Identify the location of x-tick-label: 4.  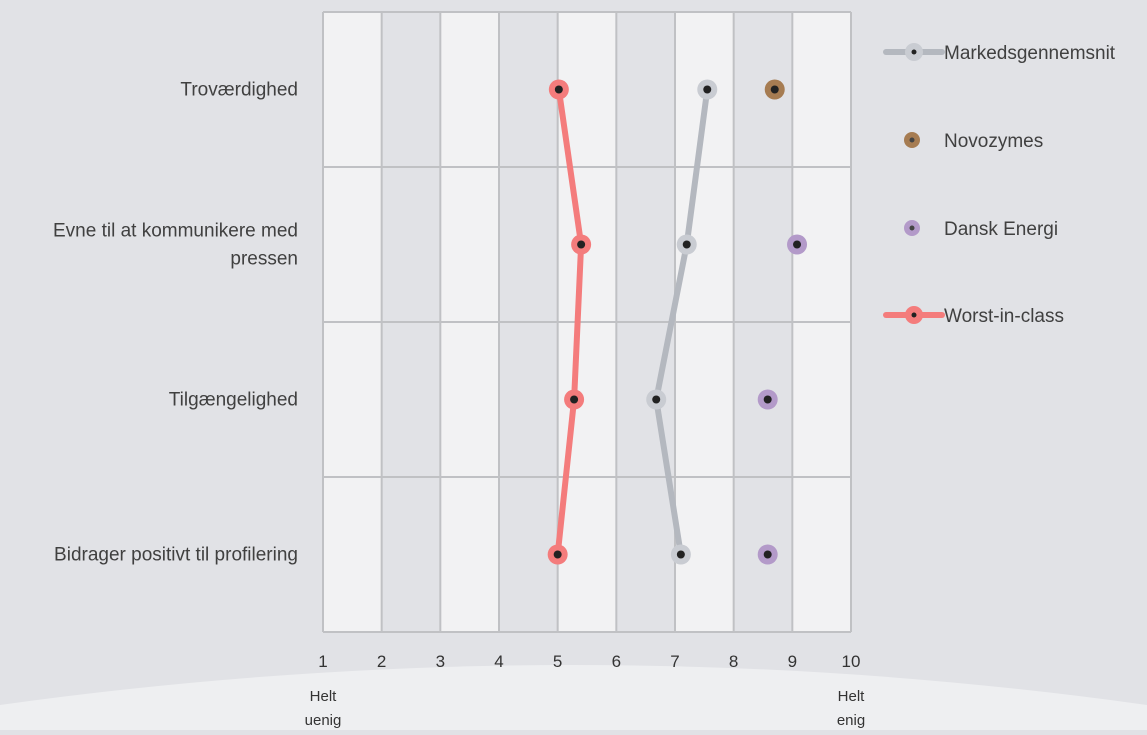
(498, 661).